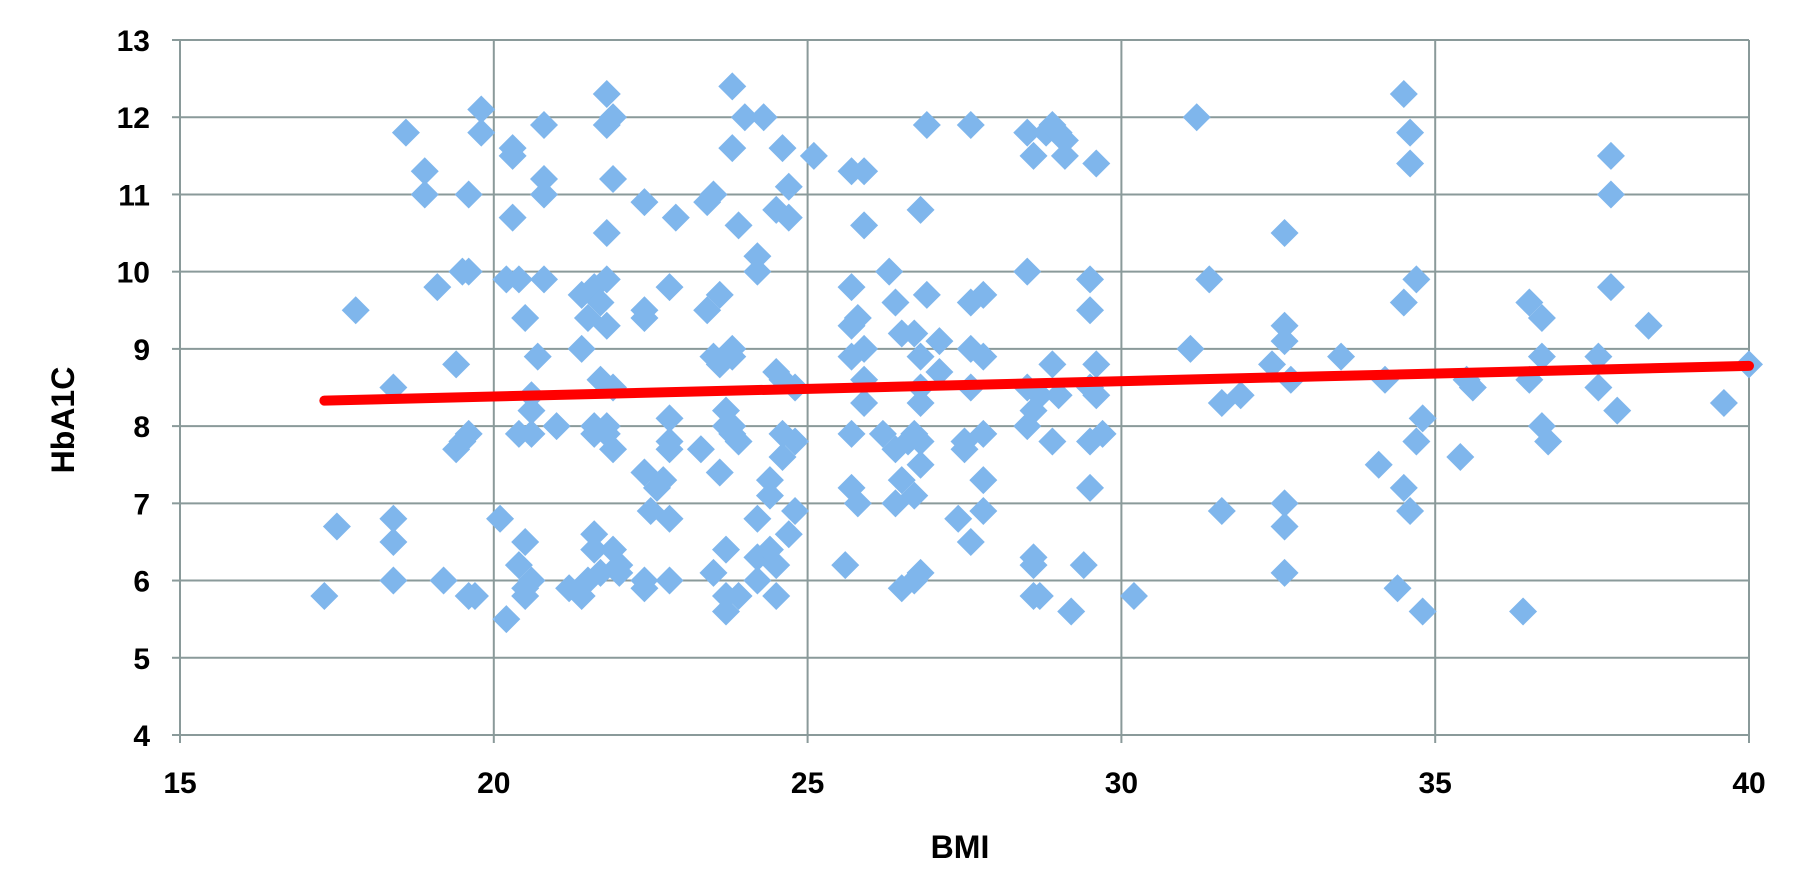 The width and height of the screenshot is (1799, 893). Describe the element at coordinates (133, 273) in the screenshot. I see `y-tick-label: 10` at that location.